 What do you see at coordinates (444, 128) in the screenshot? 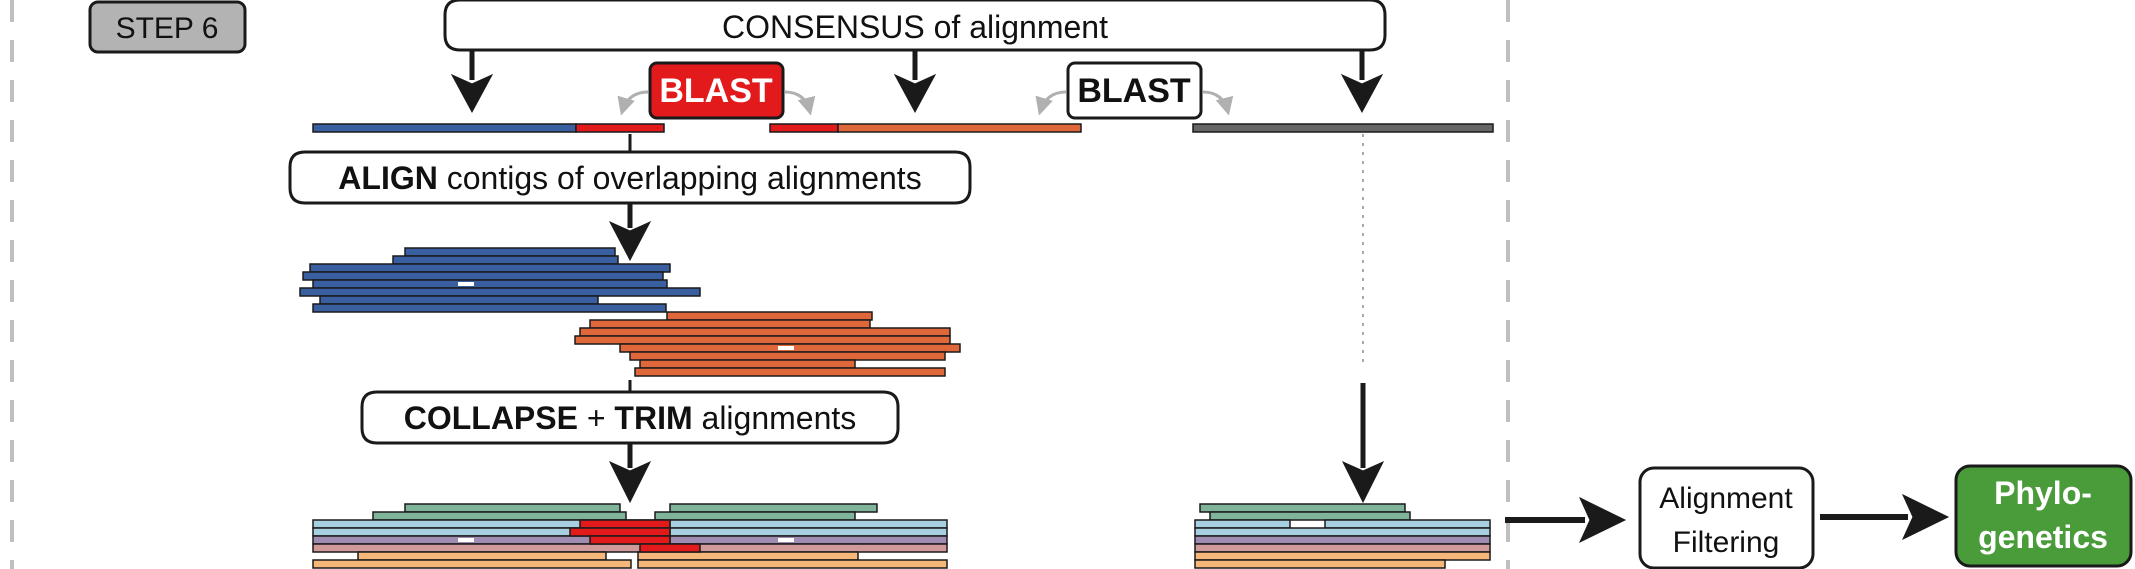
I see `blue-bar` at bounding box center [444, 128].